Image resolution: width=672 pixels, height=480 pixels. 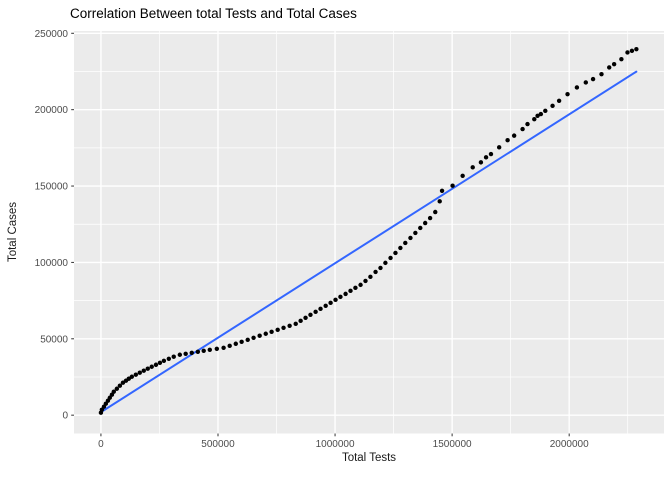 What do you see at coordinates (52, 263) in the screenshot?
I see `y-tick-label: 100000` at bounding box center [52, 263].